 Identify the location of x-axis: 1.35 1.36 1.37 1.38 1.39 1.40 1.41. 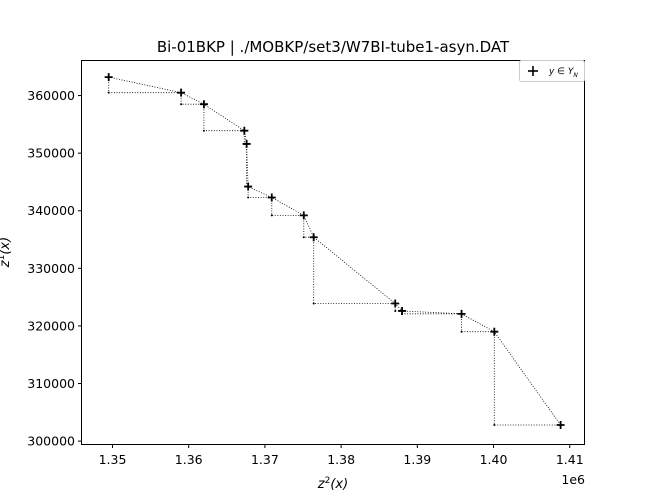
(341, 455).